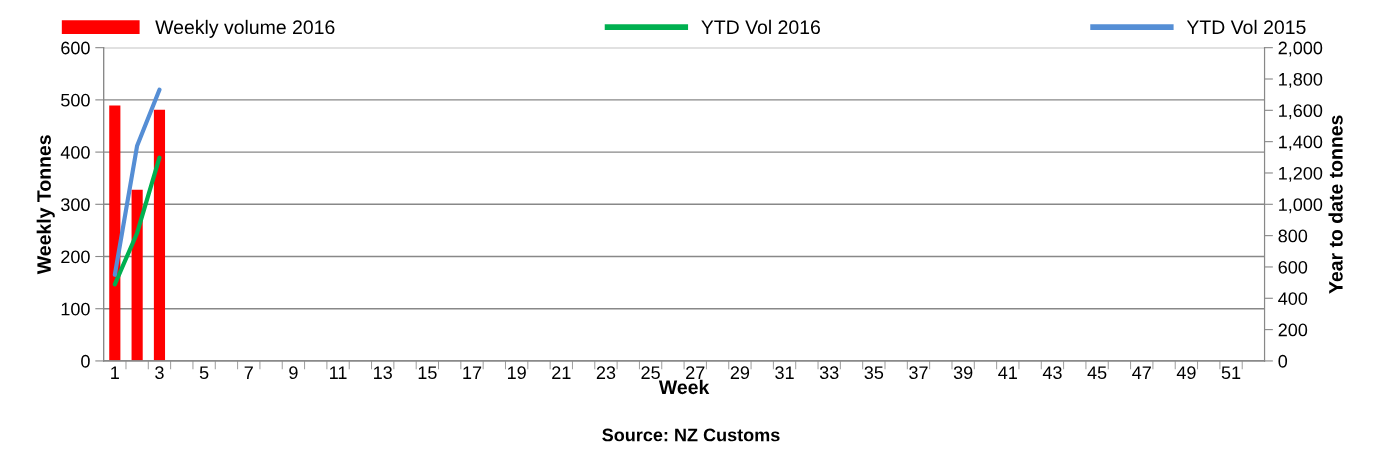 This screenshot has height=454, width=1382. I want to click on x-tick-label: 5, so click(204, 373).